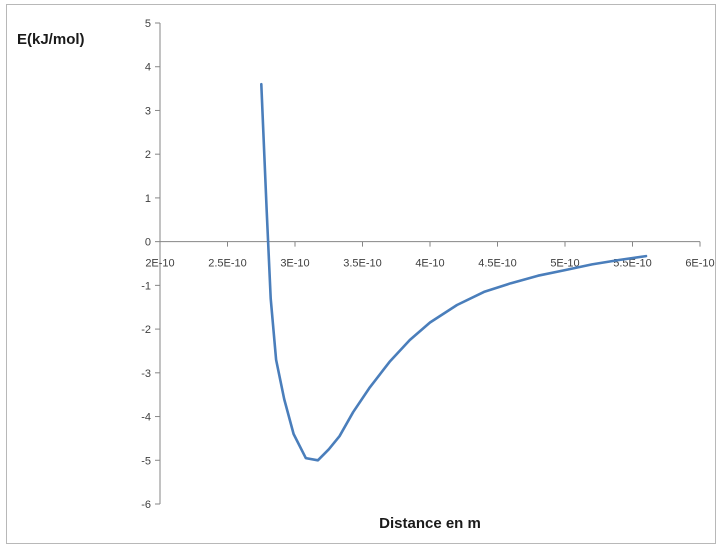 This screenshot has height=551, width=723. What do you see at coordinates (51, 39) in the screenshot?
I see `y-axis-title: E(kJ/mol)` at bounding box center [51, 39].